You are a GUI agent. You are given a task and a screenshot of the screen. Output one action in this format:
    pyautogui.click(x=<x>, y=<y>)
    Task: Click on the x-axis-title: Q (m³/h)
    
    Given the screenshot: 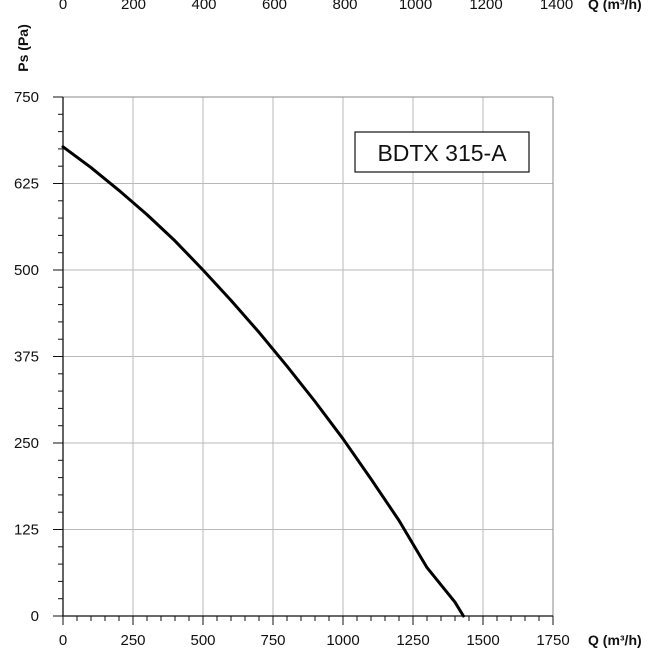 What is the action you would take?
    pyautogui.click(x=615, y=640)
    